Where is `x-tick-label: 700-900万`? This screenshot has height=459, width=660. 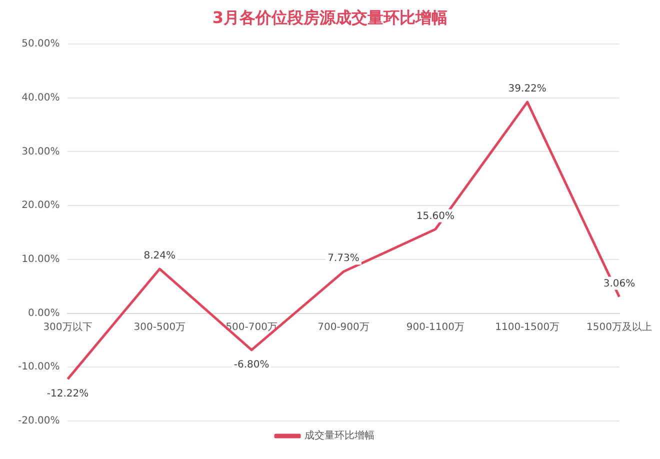 x-tick-label: 700-900万 is located at coordinates (344, 327).